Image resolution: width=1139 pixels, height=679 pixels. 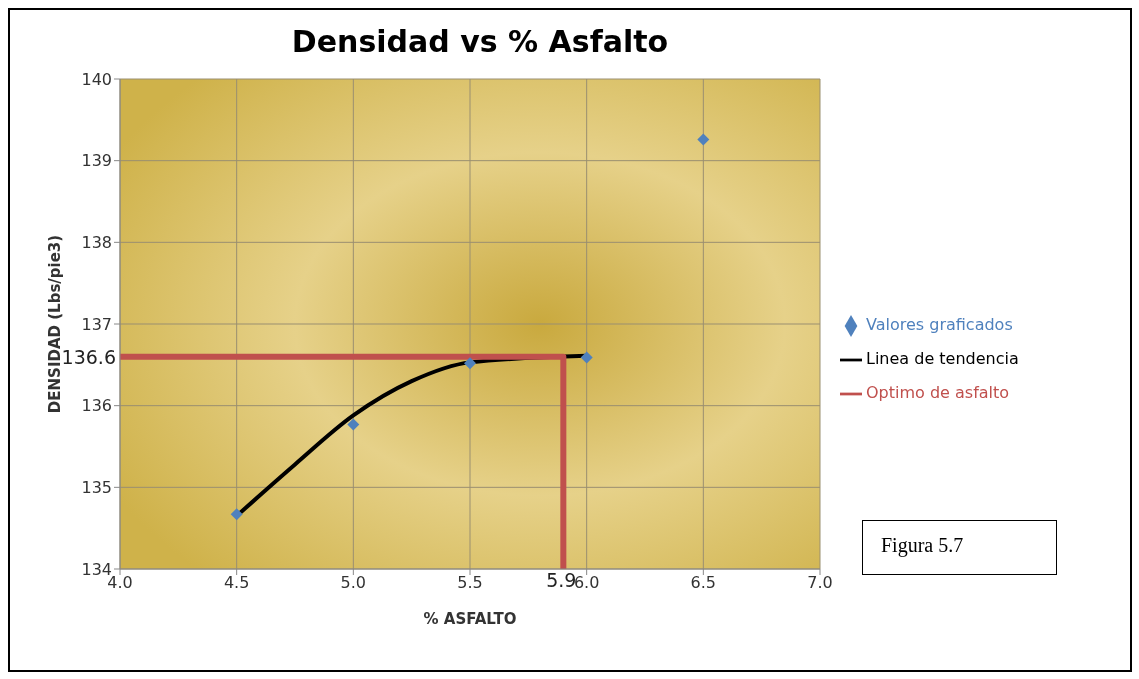 What do you see at coordinates (353, 583) in the screenshot?
I see `x-tick-label: 5.0` at bounding box center [353, 583].